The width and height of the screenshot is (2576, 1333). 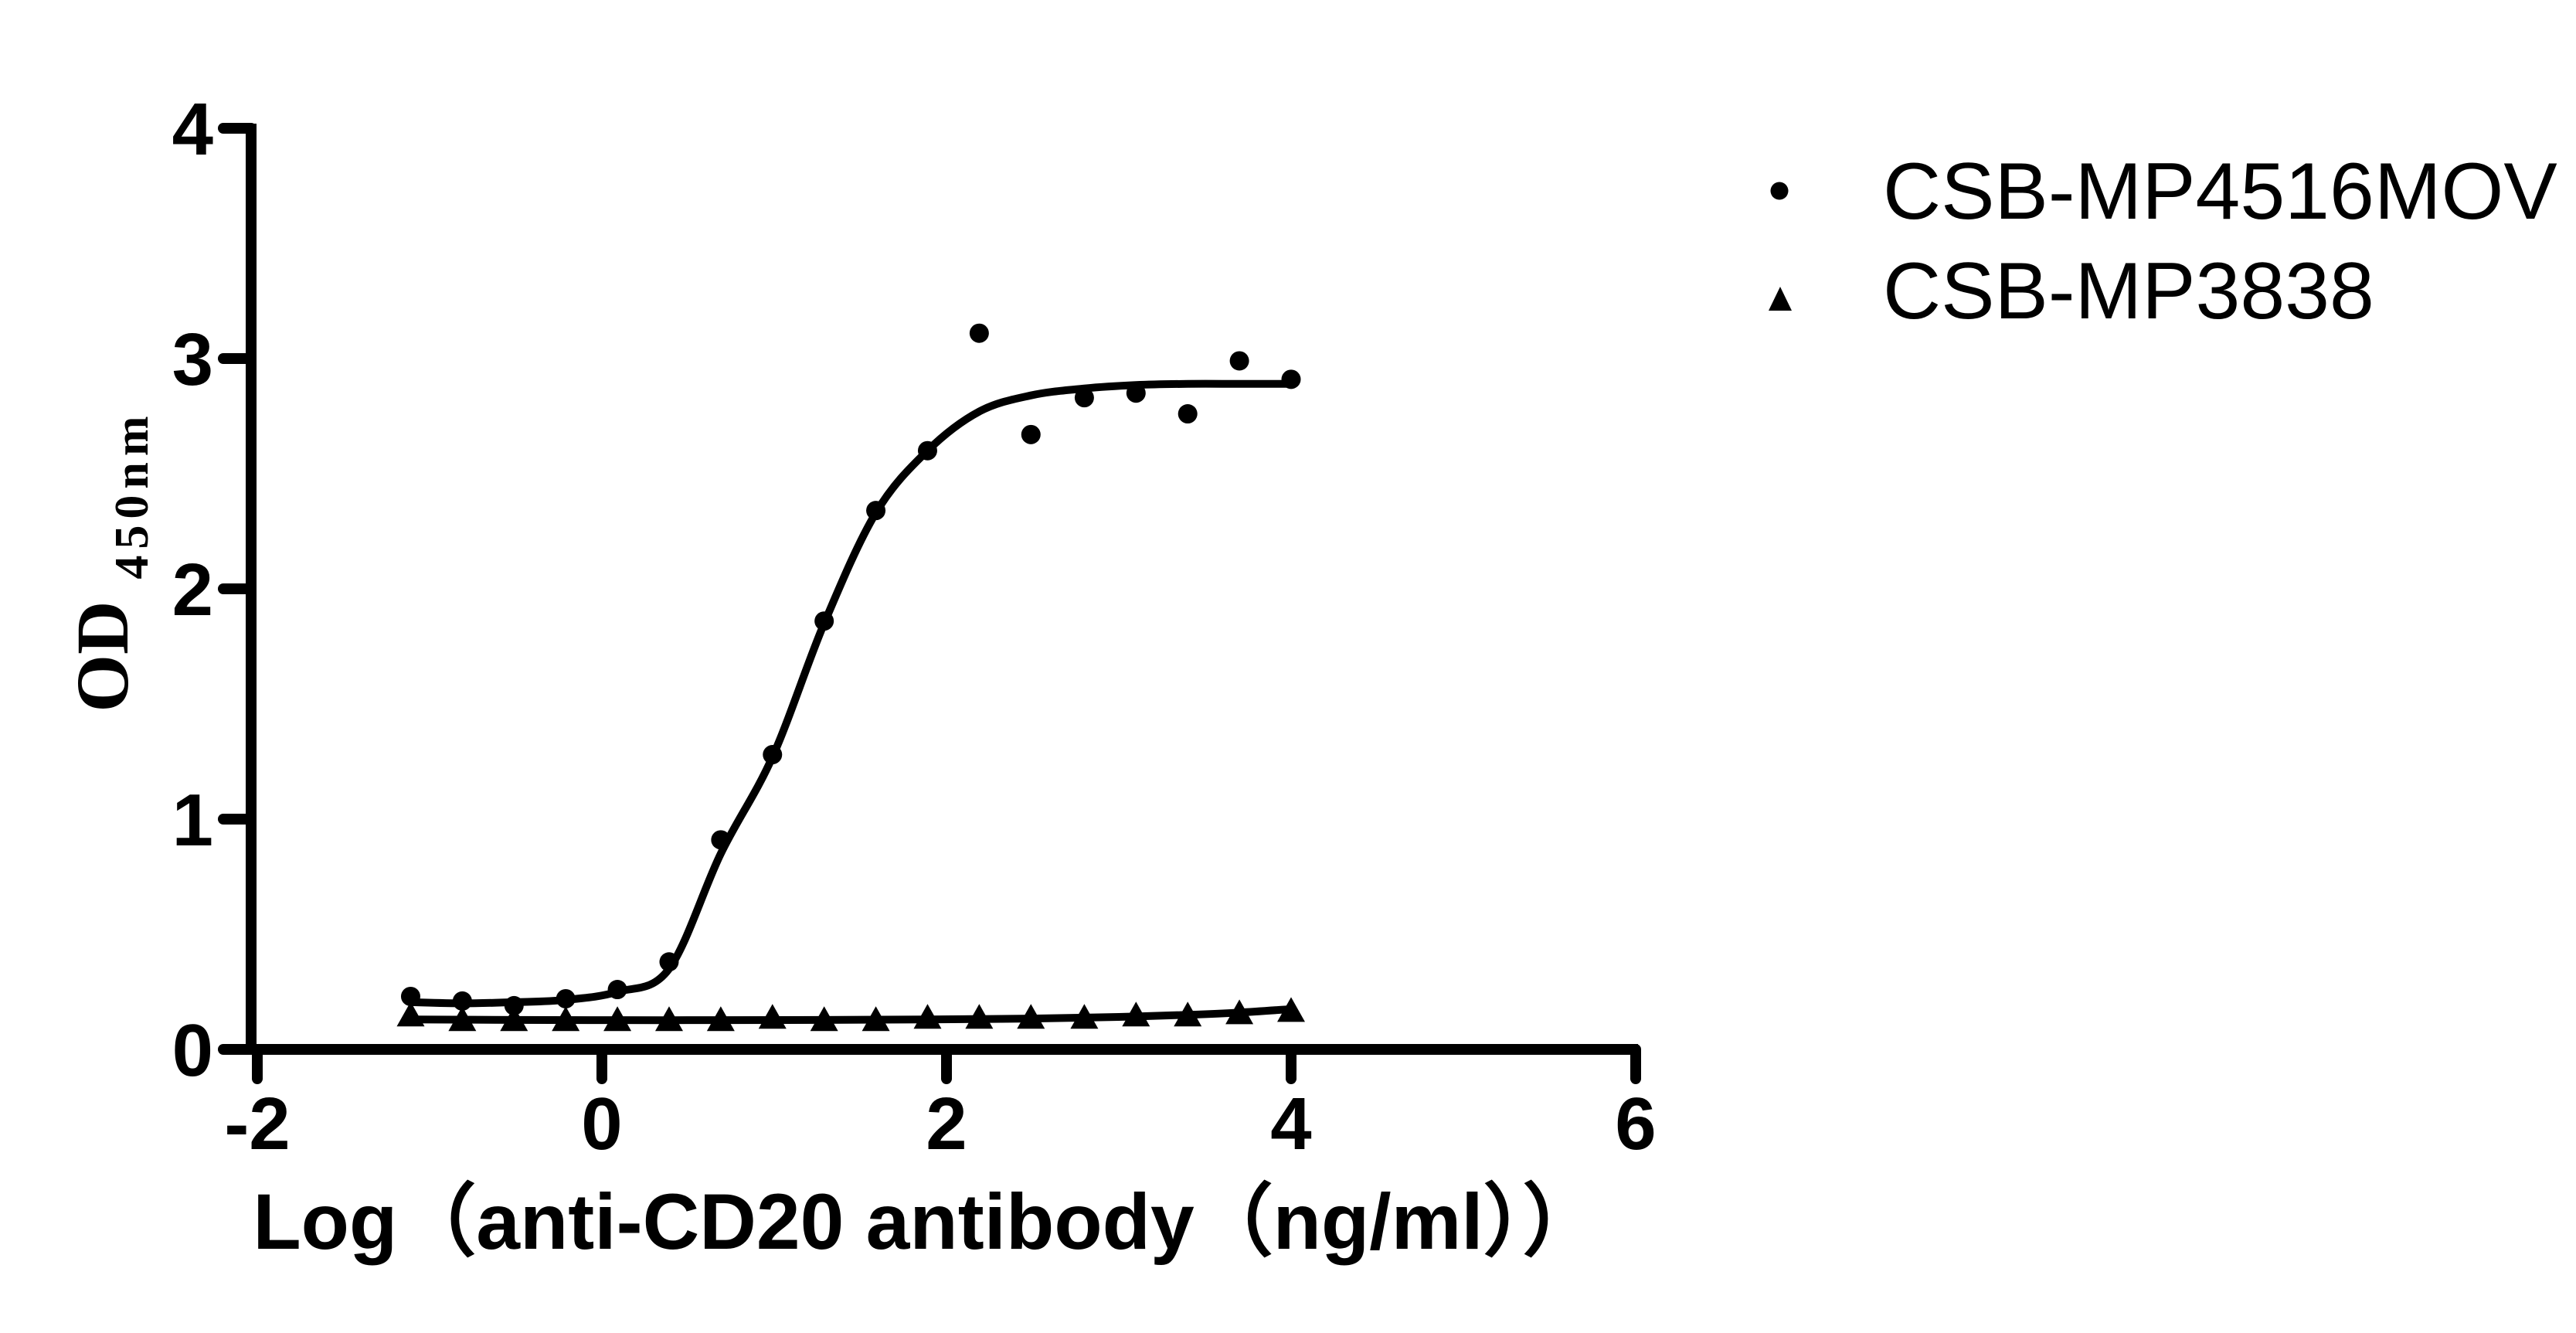 What do you see at coordinates (1780, 299) in the screenshot?
I see `legend-triangle-icon` at bounding box center [1780, 299].